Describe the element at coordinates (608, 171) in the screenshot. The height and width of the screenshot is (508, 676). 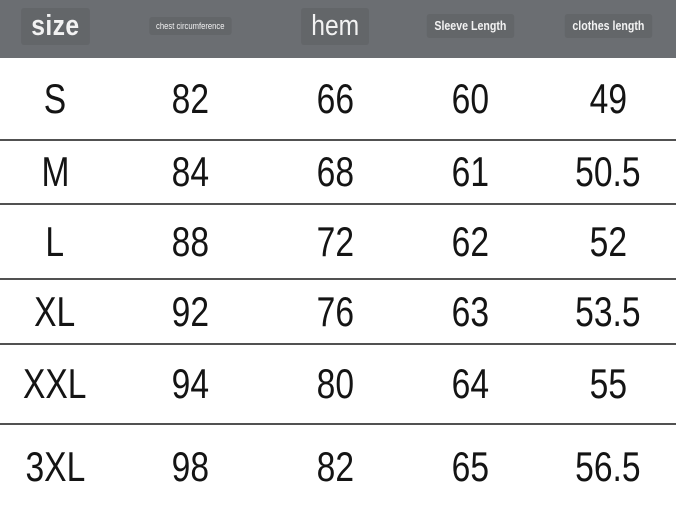
I see `clothes-length-value: 50.5` at that location.